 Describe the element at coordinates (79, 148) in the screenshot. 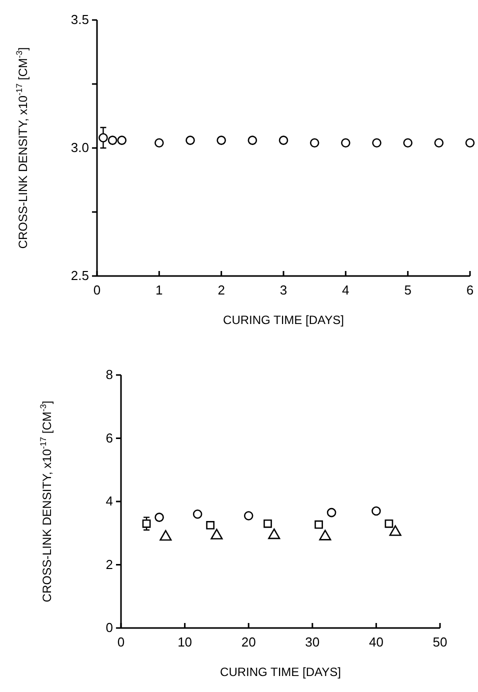

I see `y-tick-label: 3.0` at that location.